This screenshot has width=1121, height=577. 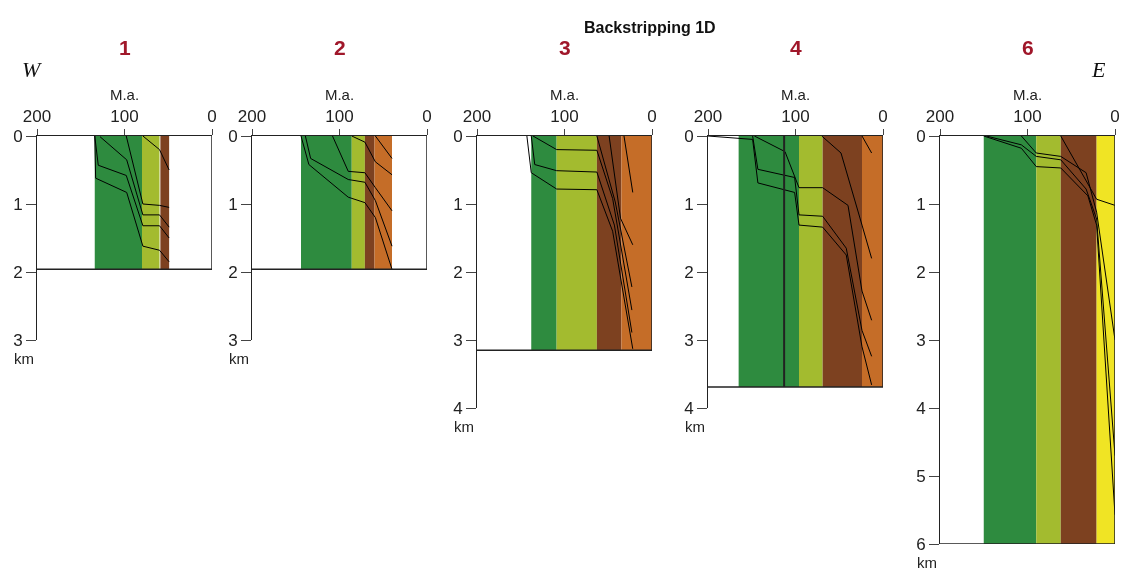 I want to click on y-tick-label: 5, so click(x=921, y=476).